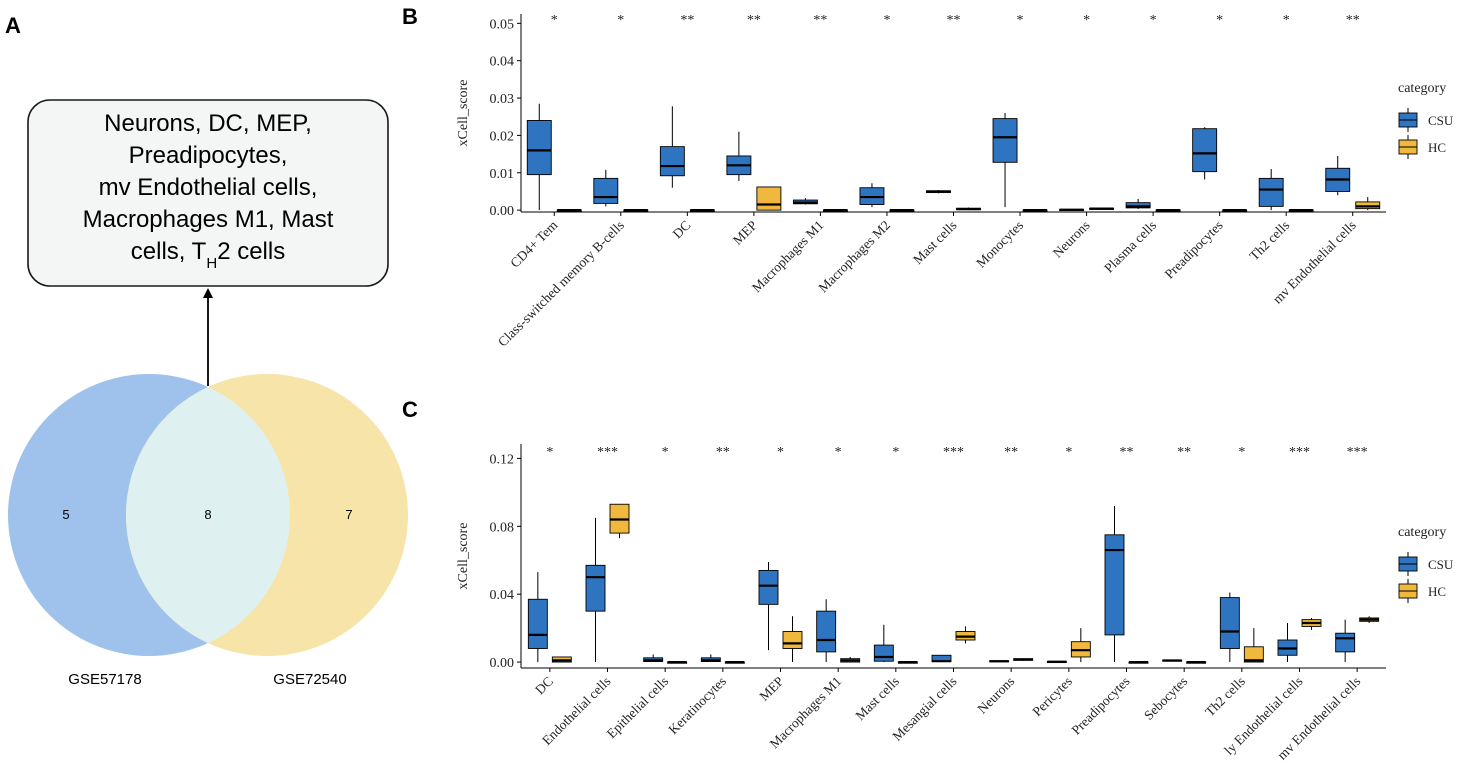  I want to click on y-tick-label: 0.12, so click(502, 459).